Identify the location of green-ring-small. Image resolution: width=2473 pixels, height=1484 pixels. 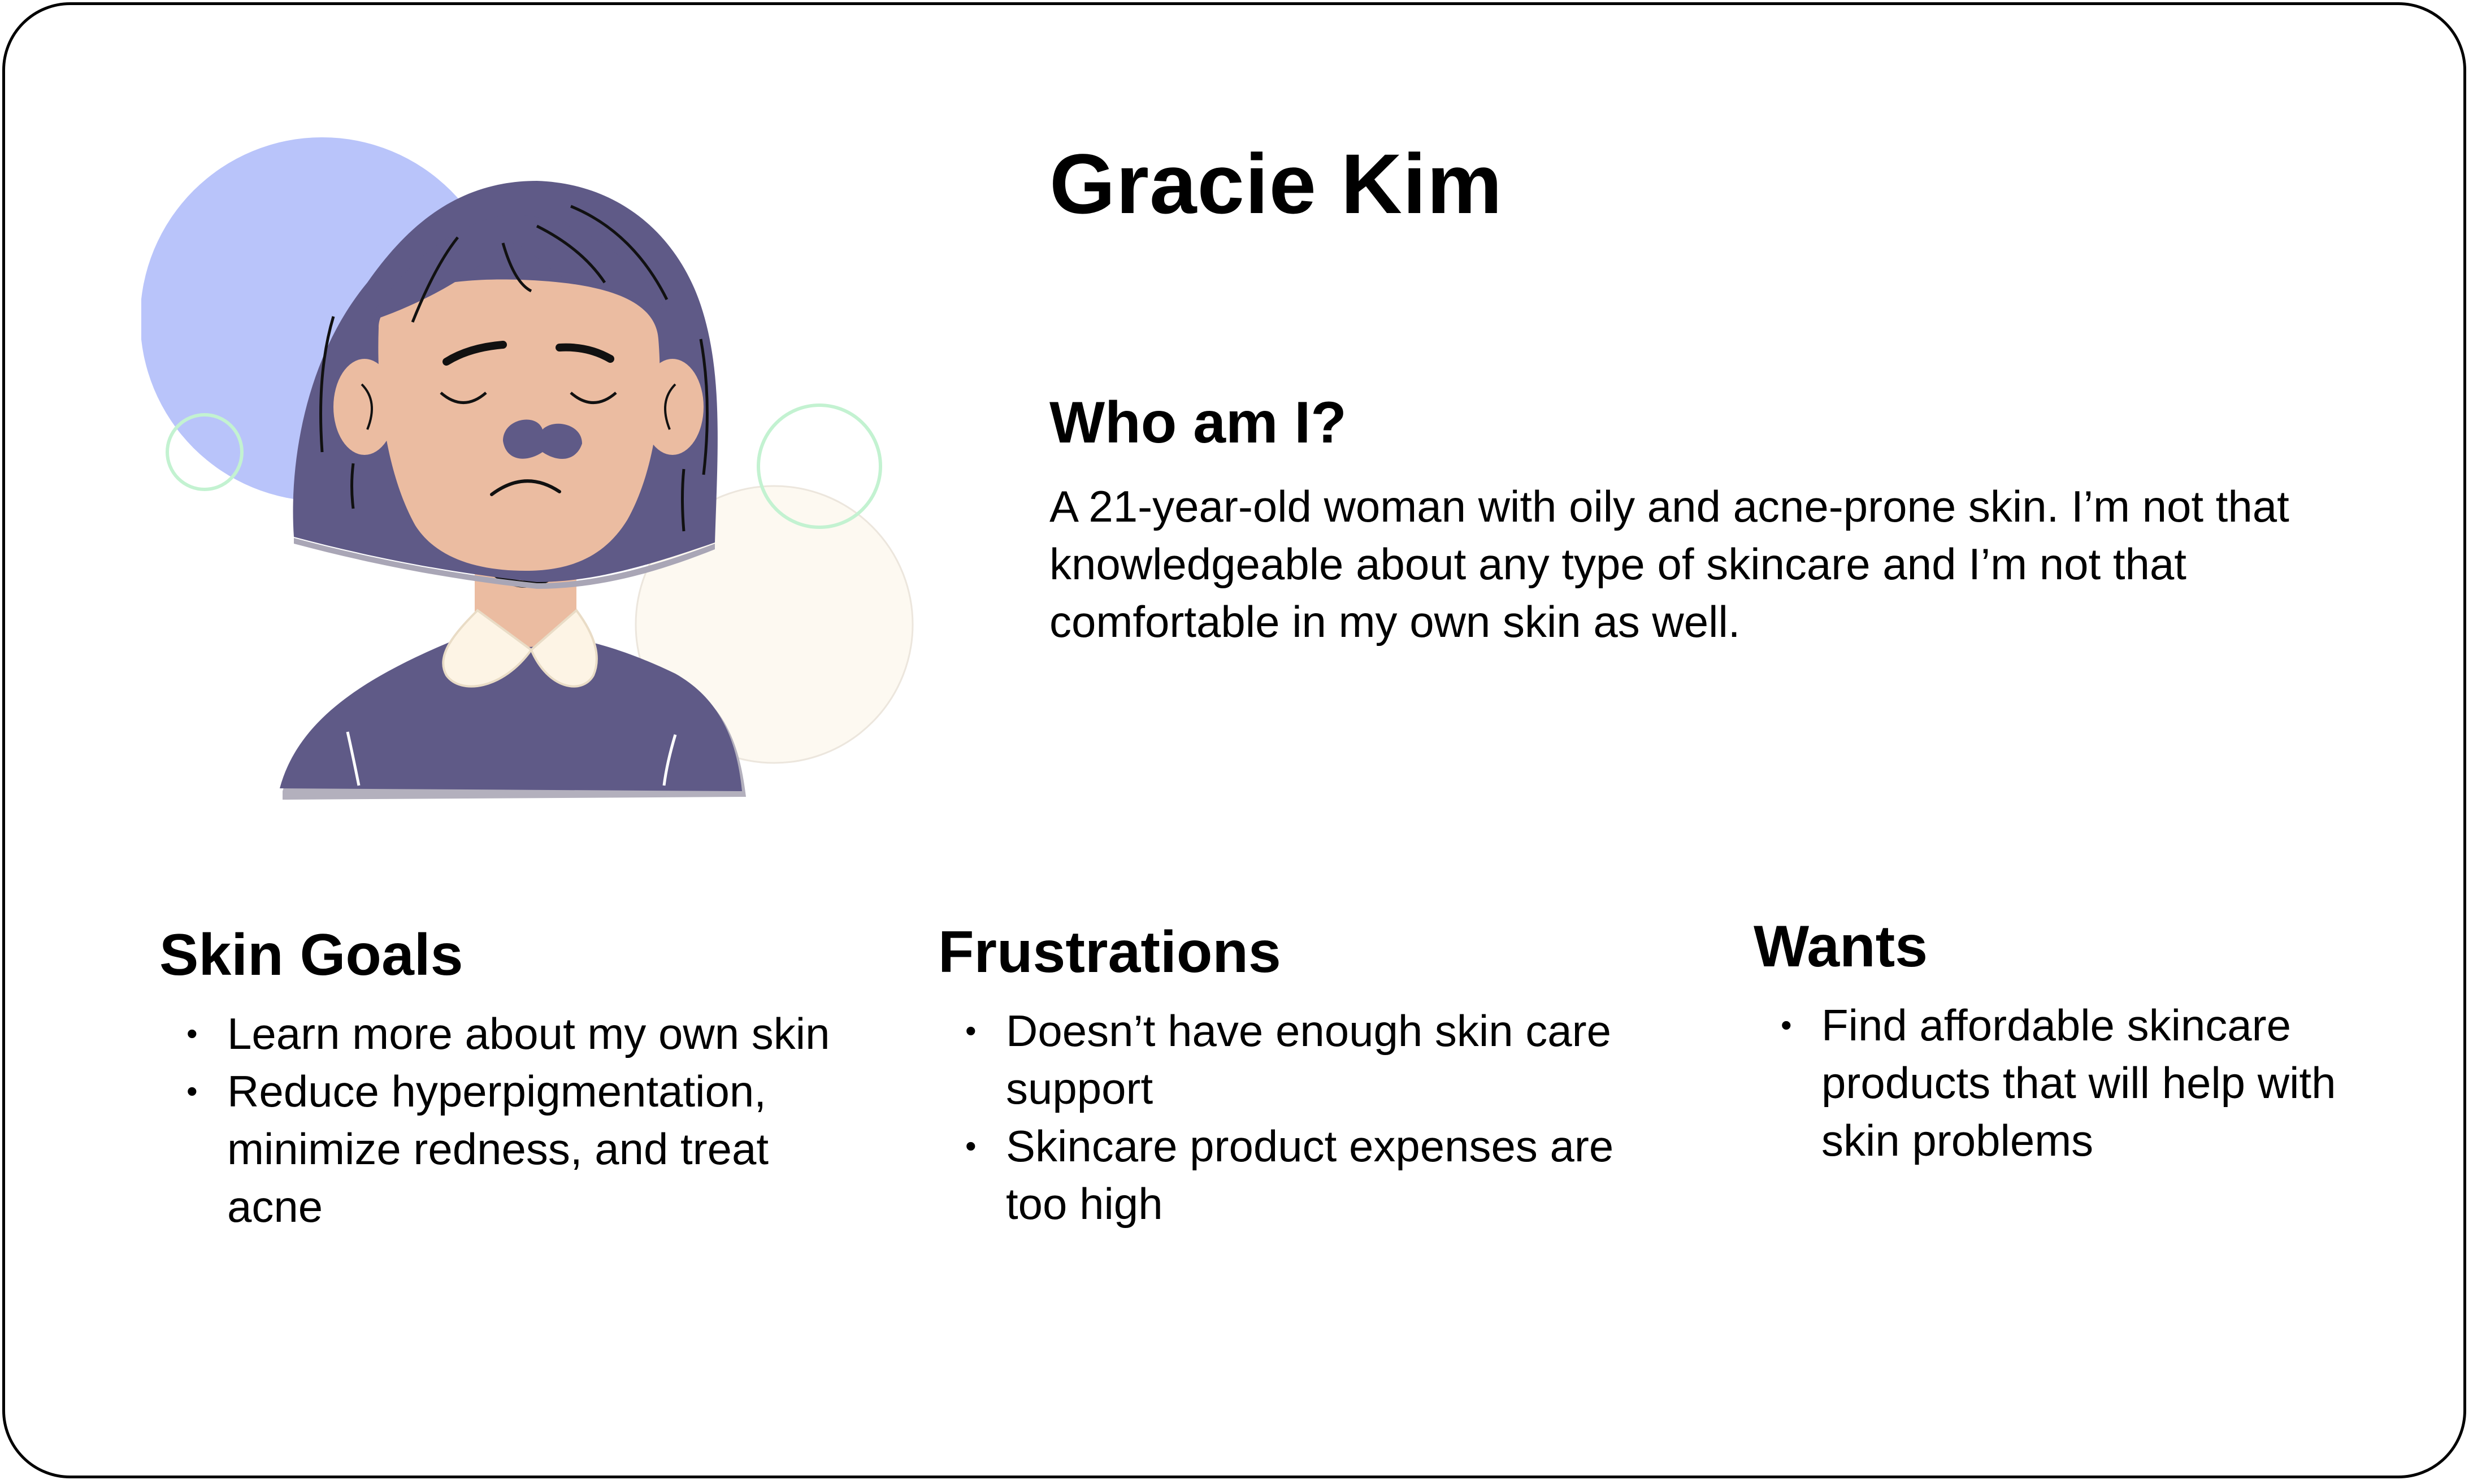
(205, 452).